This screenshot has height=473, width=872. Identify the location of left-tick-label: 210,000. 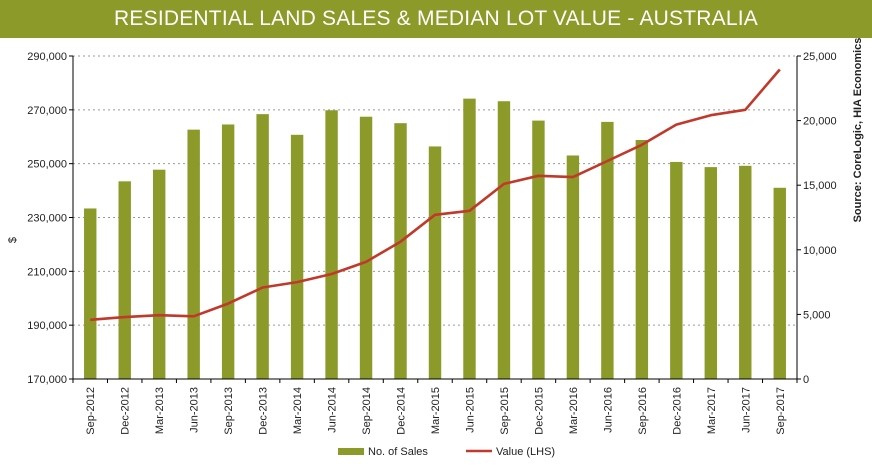
(47, 272).